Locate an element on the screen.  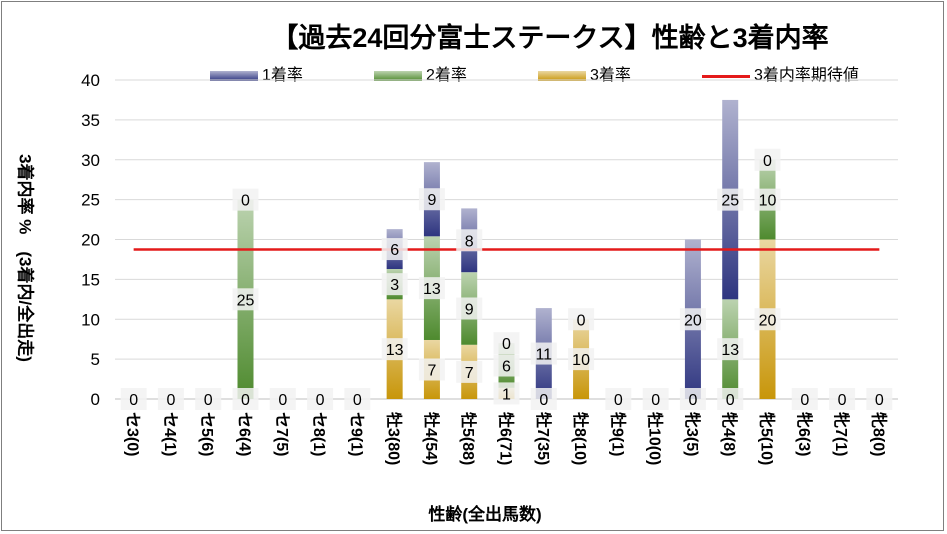
data-label-bg-2着率-7 is located at coordinates (394, 284).